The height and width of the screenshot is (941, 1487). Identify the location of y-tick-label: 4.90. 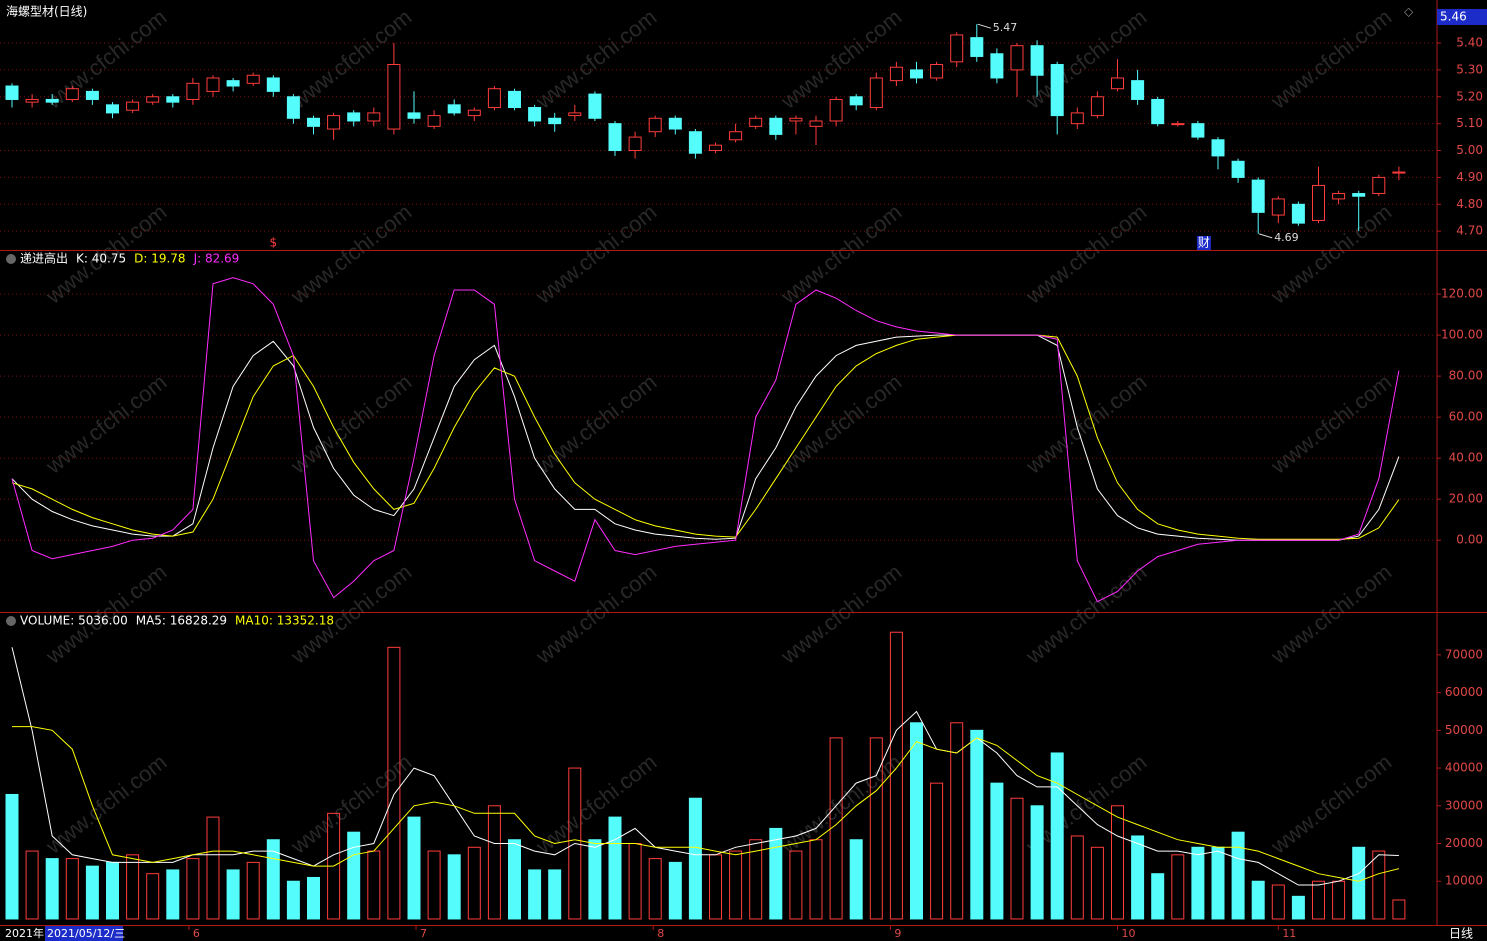
(1469, 177).